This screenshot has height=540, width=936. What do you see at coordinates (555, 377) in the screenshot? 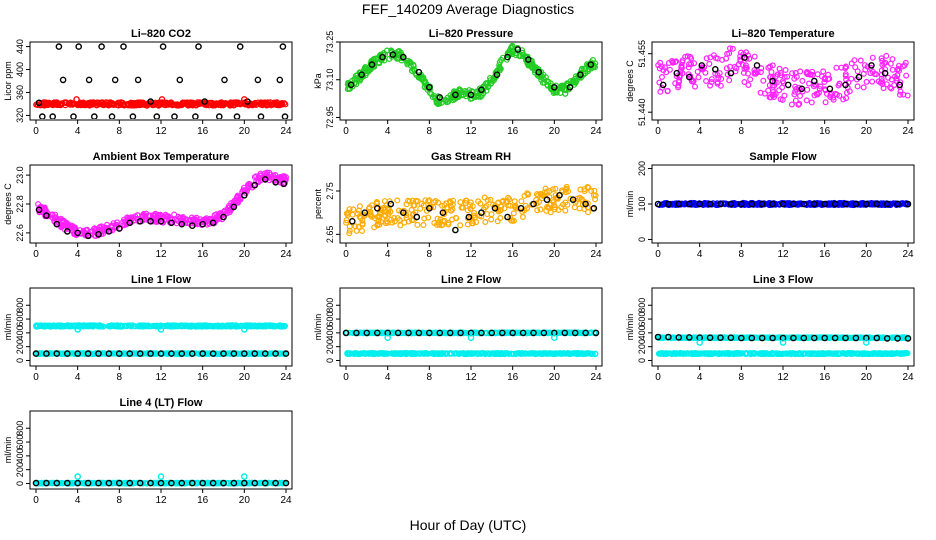
I see `x-tick-label: 20` at bounding box center [555, 377].